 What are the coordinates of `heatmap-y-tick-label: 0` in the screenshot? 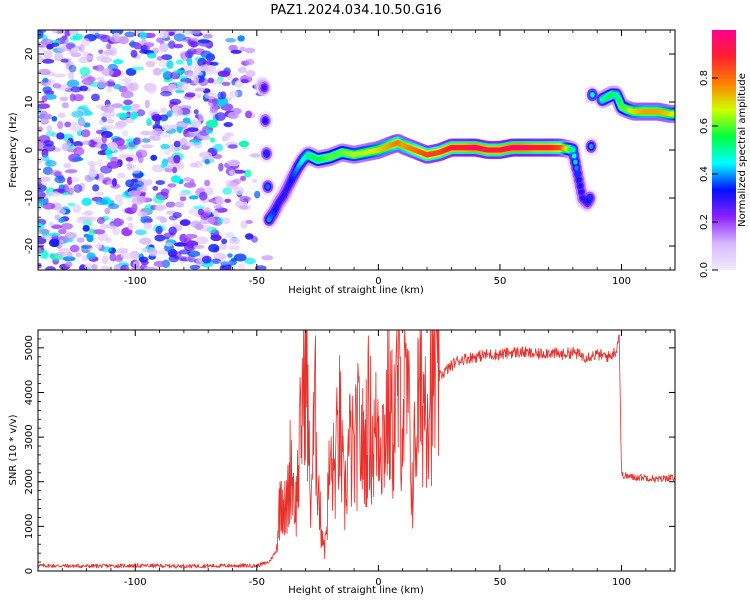 It's located at (29, 150).